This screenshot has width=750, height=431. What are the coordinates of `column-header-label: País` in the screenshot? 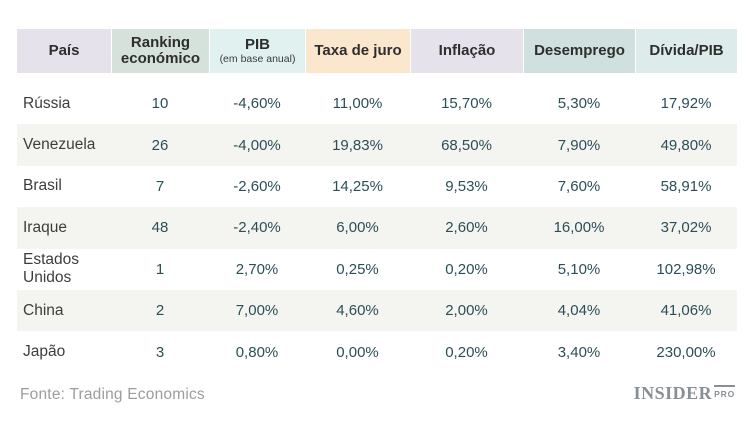 It's located at (64, 50).